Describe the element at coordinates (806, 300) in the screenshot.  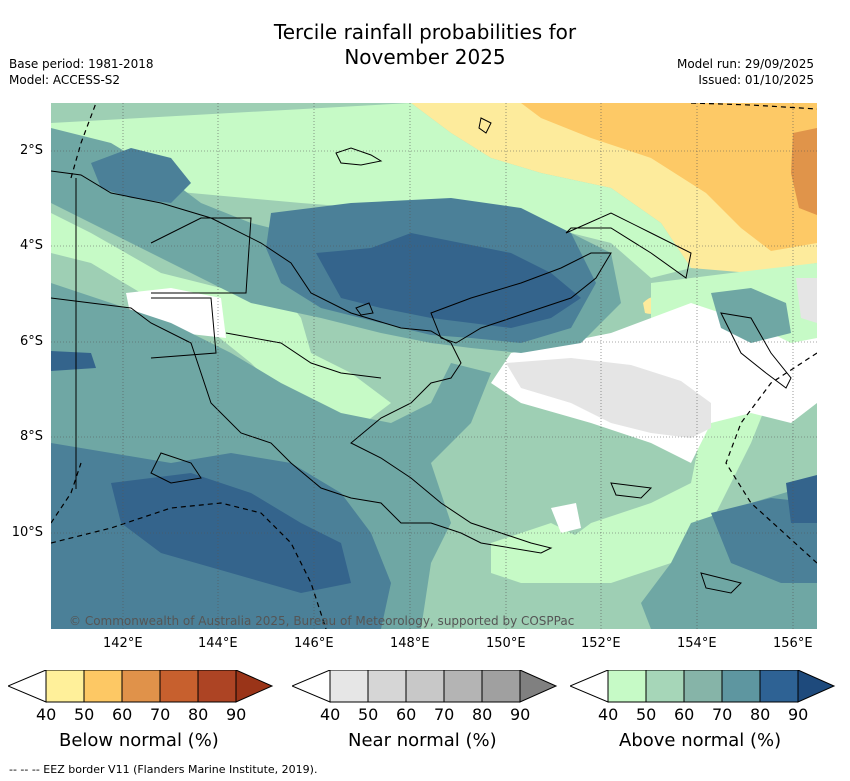
I see `near40-east` at that location.